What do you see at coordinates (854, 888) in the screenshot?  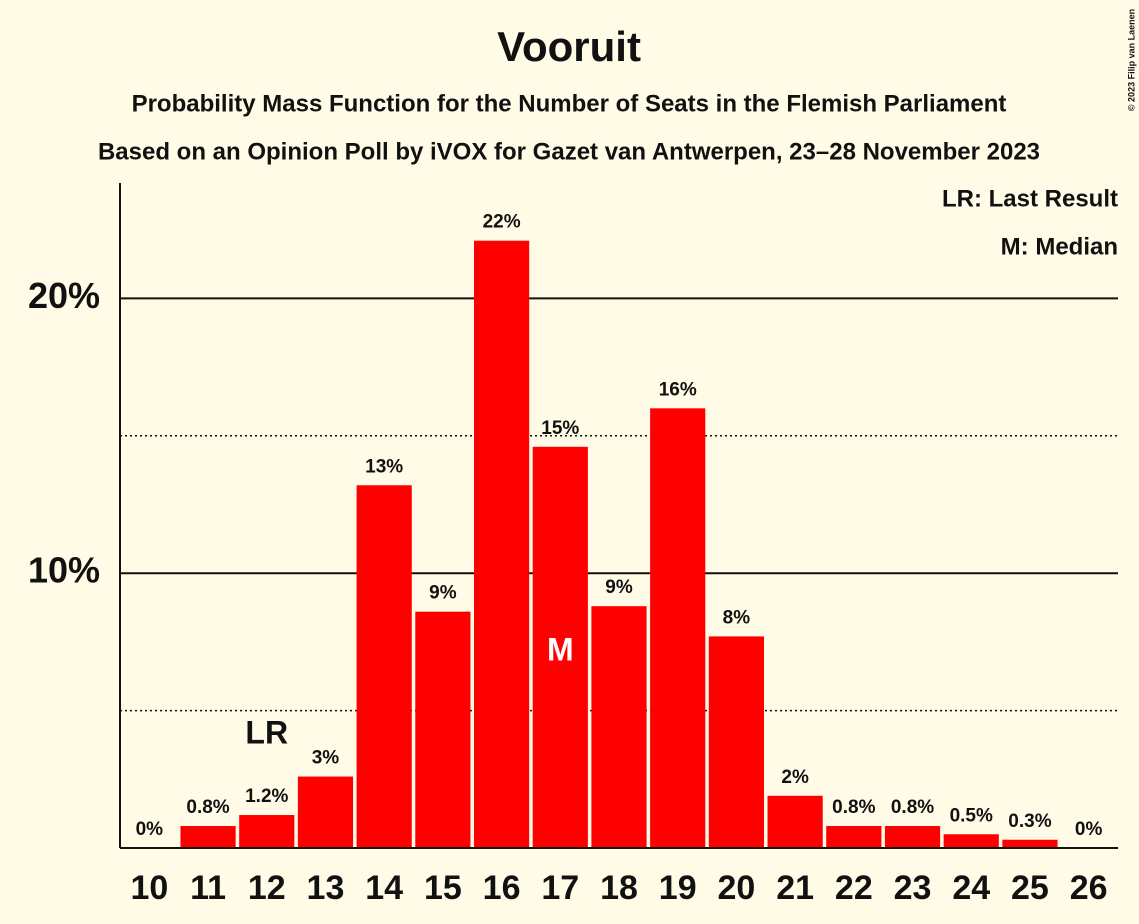 I see `x-tick-label: 22` at bounding box center [854, 888].